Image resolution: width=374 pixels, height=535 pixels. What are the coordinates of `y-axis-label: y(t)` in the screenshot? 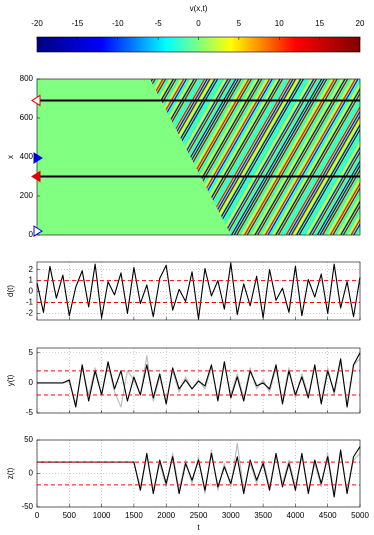 It's located at (10, 380).